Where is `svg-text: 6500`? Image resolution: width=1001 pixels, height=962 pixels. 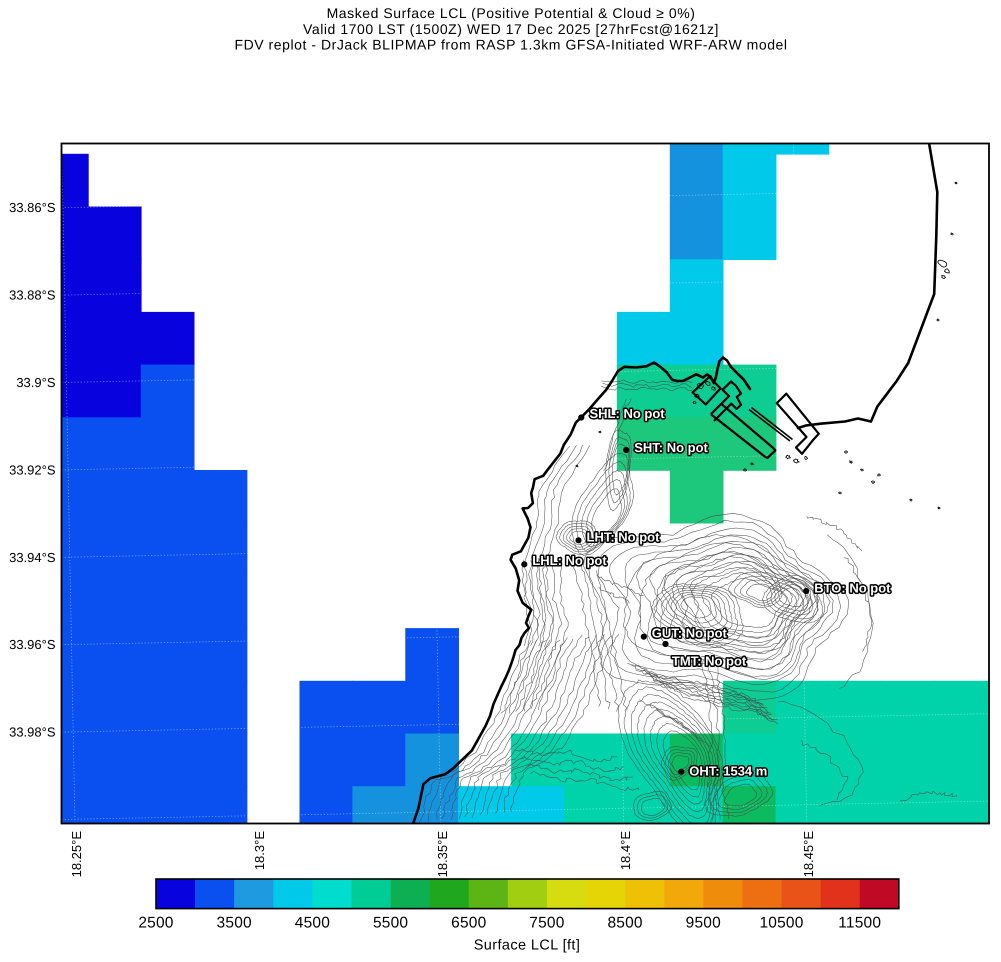 svg-text: 6500 is located at coordinates (468, 923).